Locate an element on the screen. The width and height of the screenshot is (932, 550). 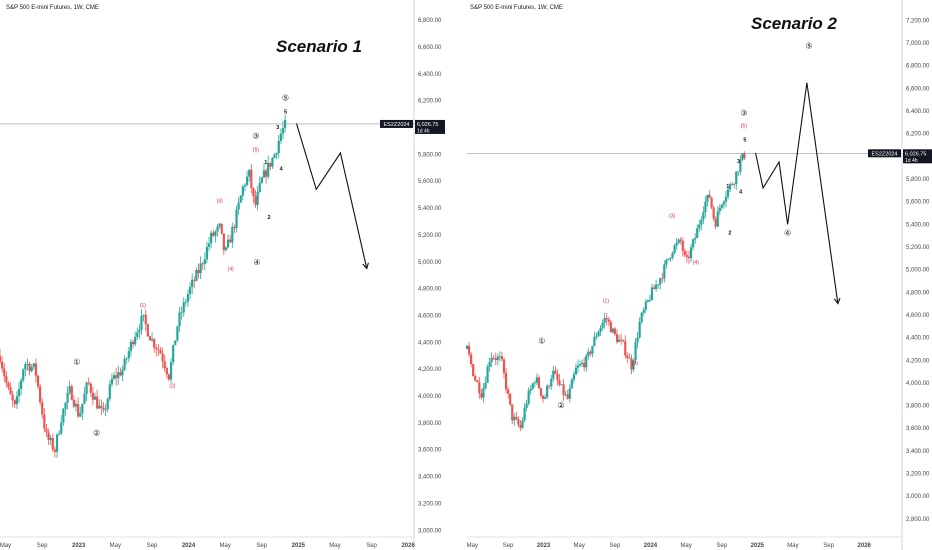
x-tick-label: 2024 is located at coordinates (651, 546).